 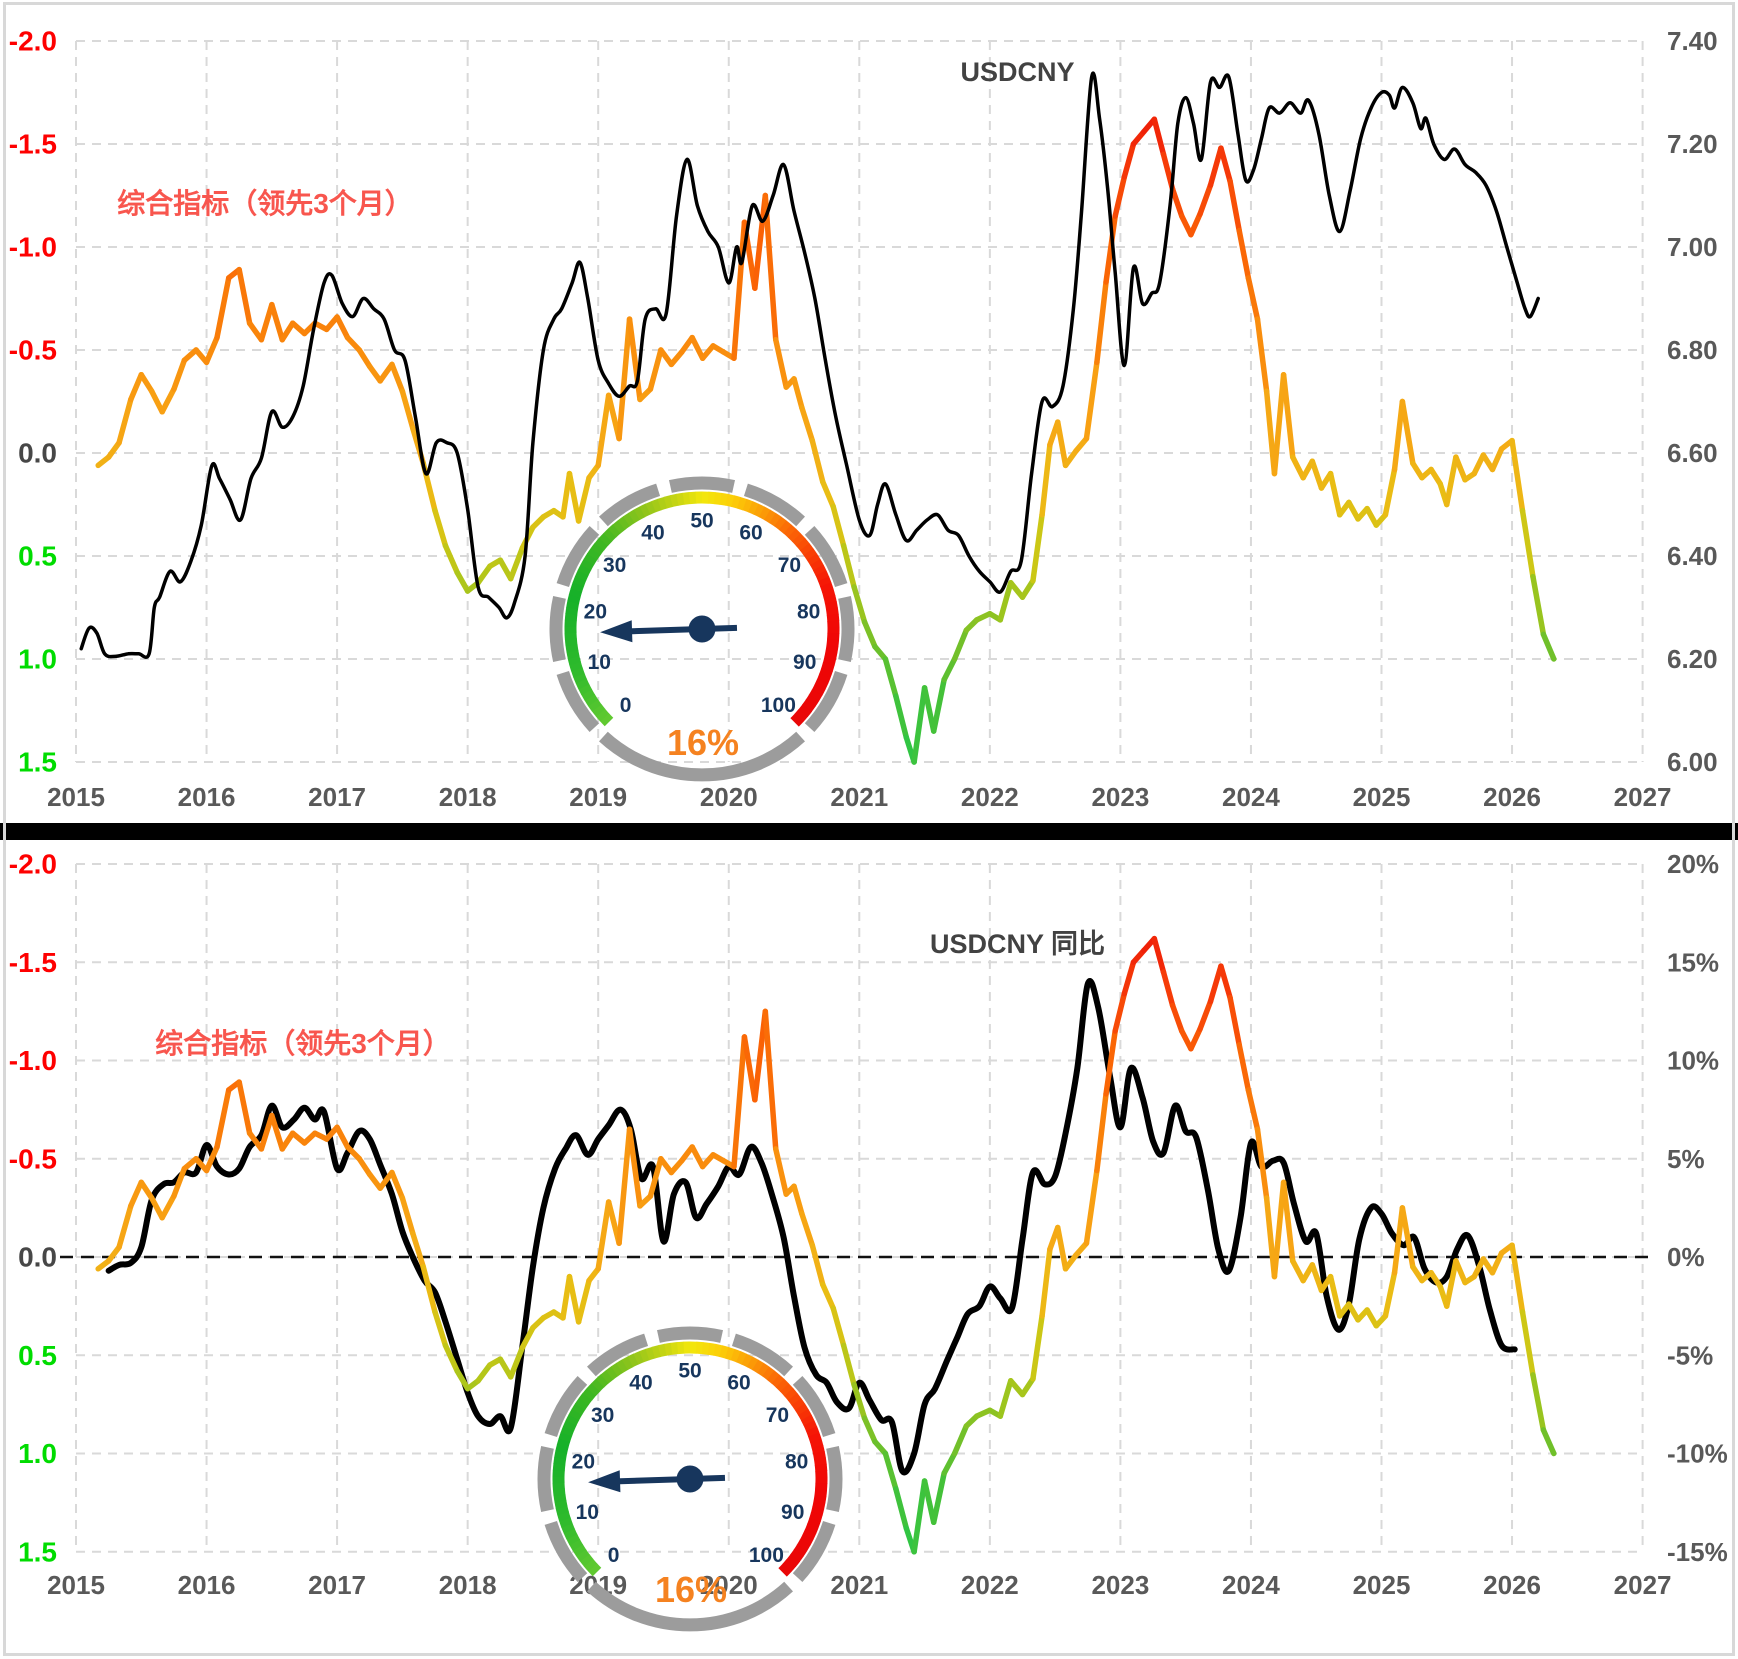 What do you see at coordinates (750, 532) in the screenshot?
I see `gauge-tick-label: 60` at bounding box center [750, 532].